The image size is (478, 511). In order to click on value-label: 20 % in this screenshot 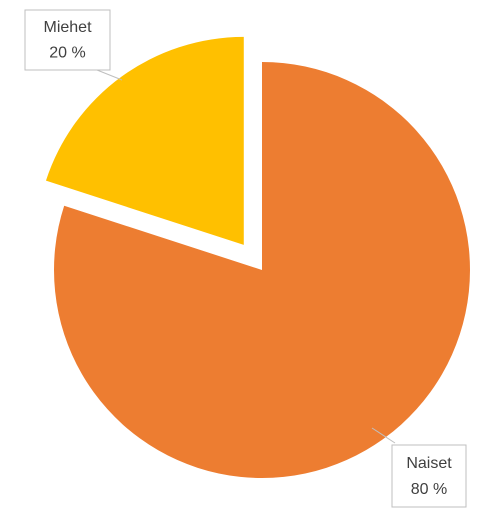, I will do `click(67, 52)`.